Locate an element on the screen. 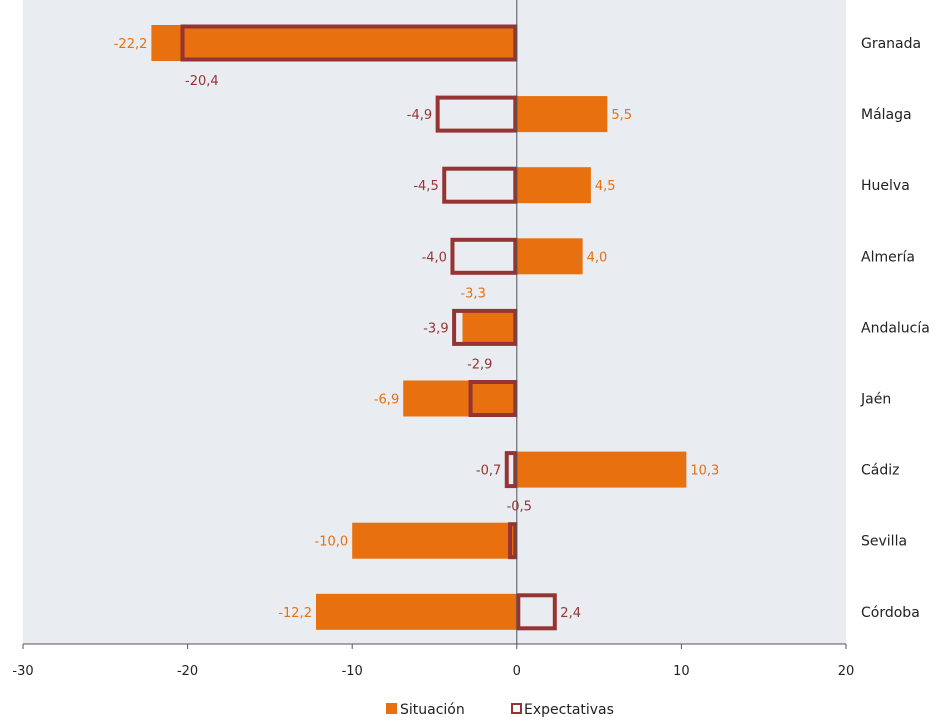 The width and height of the screenshot is (945, 722). category-label-huelva: Huelva is located at coordinates (885, 186).